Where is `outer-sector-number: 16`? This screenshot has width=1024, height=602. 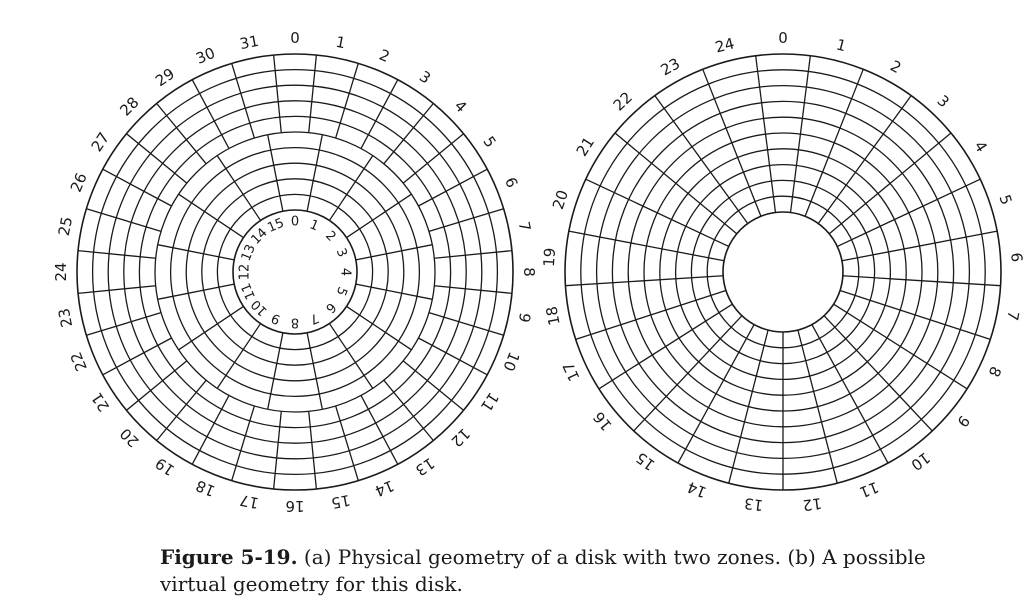
outer-sector-number: 16 is located at coordinates (294, 506).